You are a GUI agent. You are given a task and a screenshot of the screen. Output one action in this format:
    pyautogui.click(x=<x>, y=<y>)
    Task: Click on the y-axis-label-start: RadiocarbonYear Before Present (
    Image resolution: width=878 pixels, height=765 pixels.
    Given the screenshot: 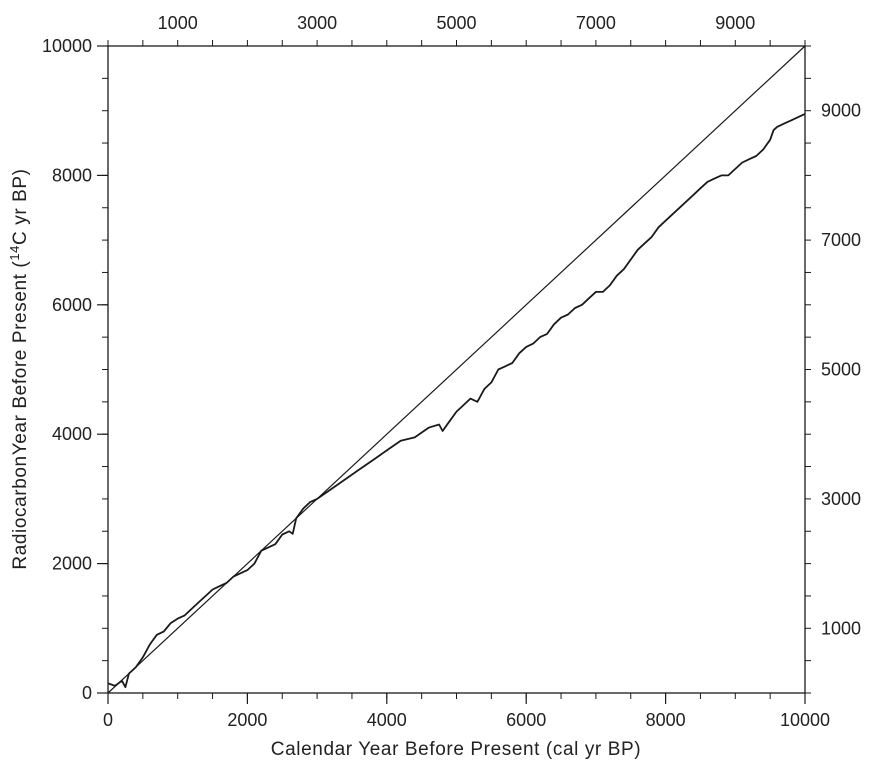 What is the action you would take?
    pyautogui.click(x=20, y=415)
    